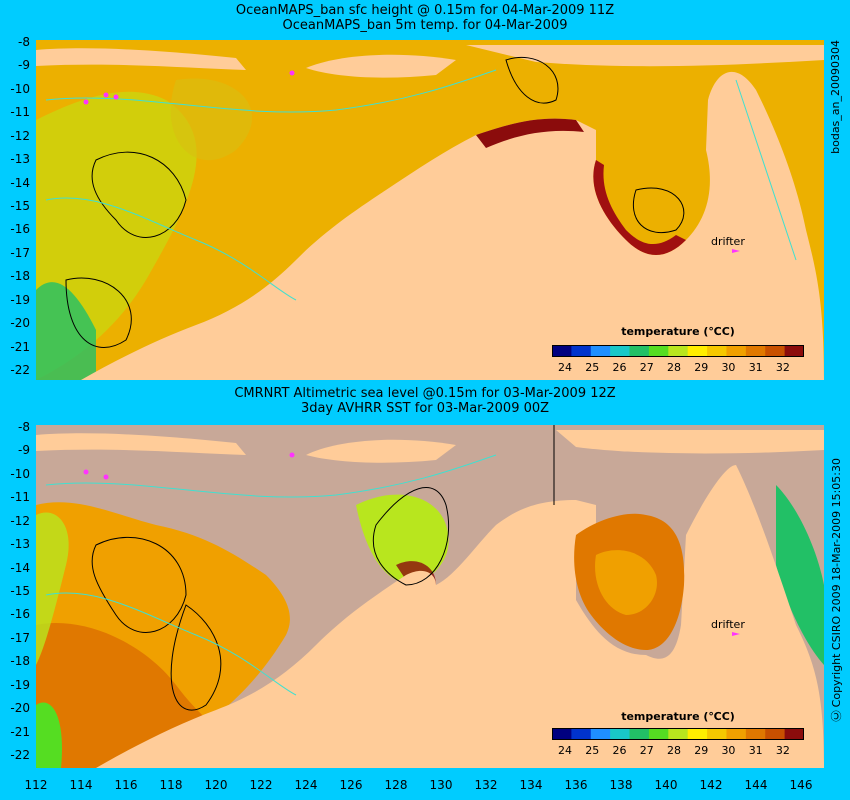  I want to click on x-axis-tick-label: 142, so click(711, 785).